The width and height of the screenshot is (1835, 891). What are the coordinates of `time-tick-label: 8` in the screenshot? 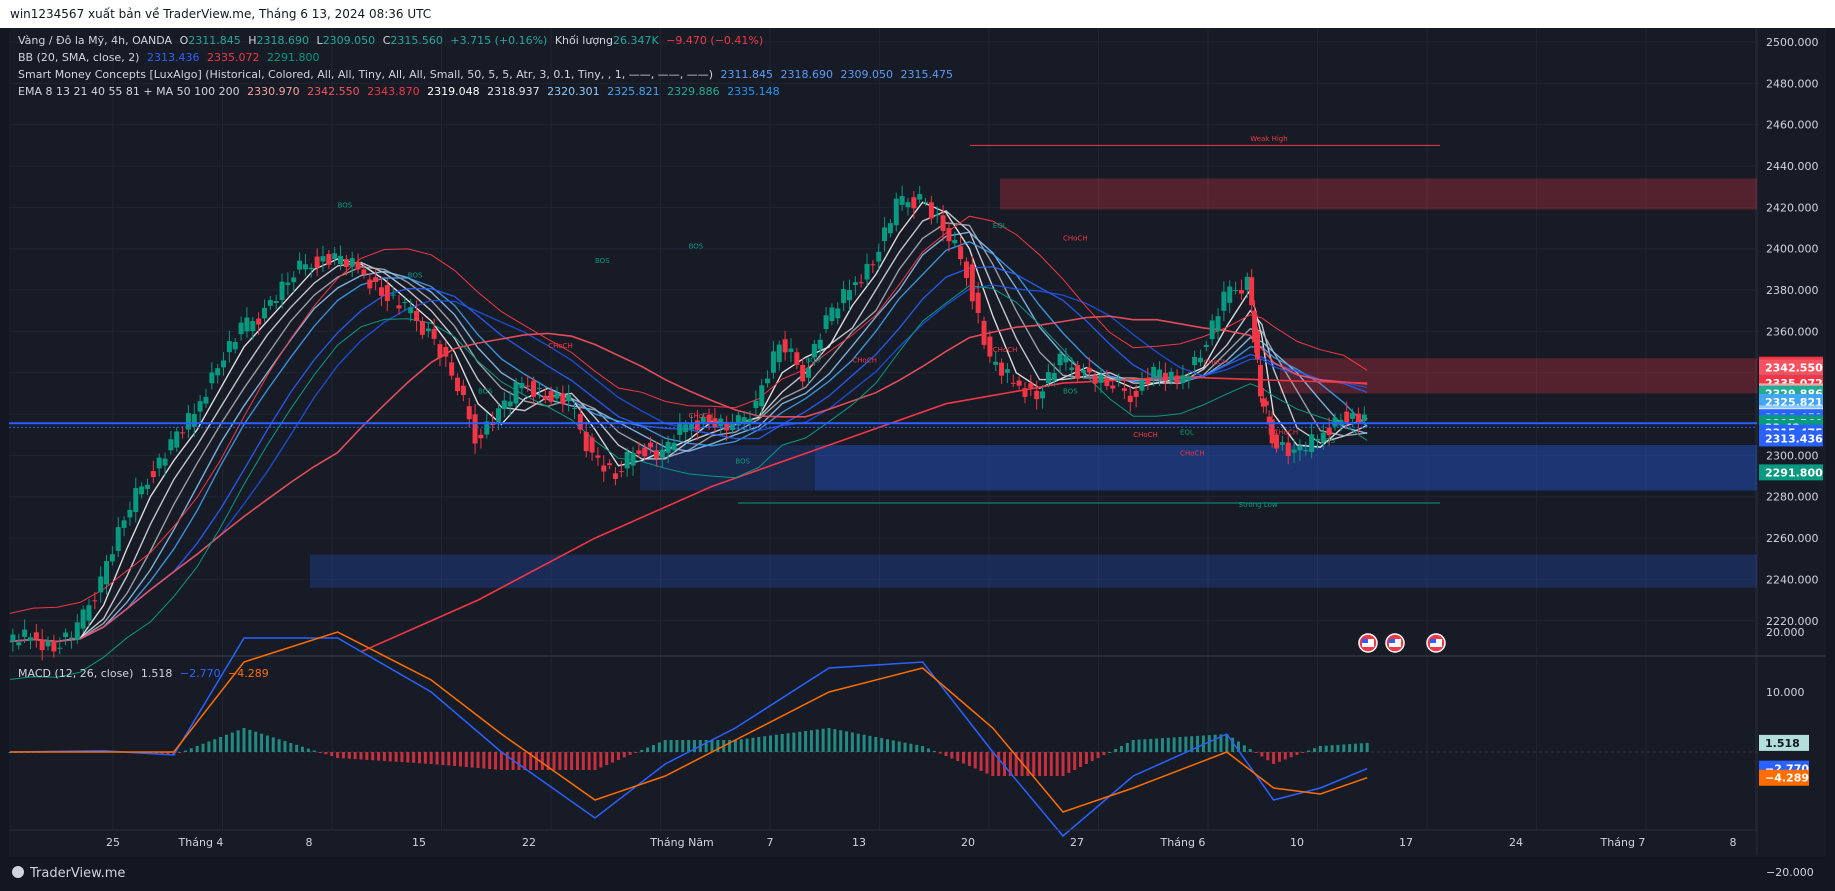 It's located at (1733, 842).